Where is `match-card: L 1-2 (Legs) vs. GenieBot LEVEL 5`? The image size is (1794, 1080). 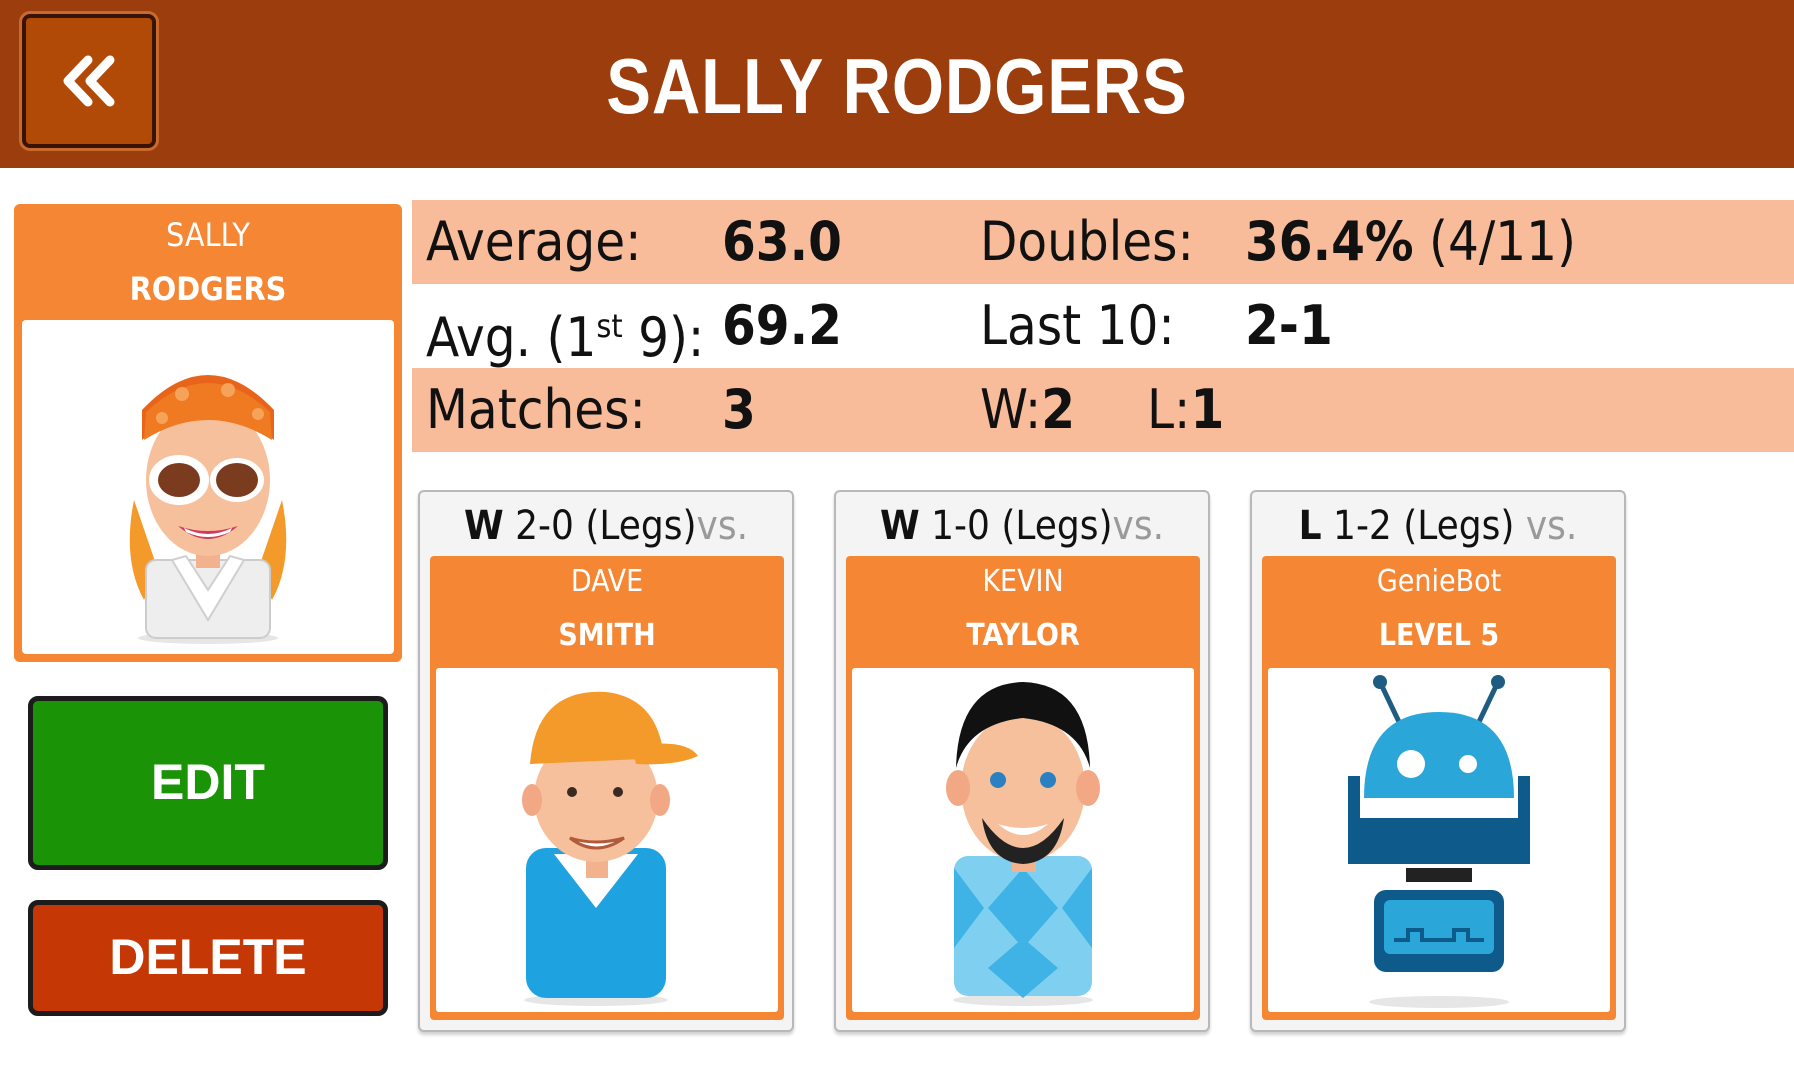 match-card: L 1-2 (Legs) vs. GenieBot LEVEL 5 is located at coordinates (1438, 761).